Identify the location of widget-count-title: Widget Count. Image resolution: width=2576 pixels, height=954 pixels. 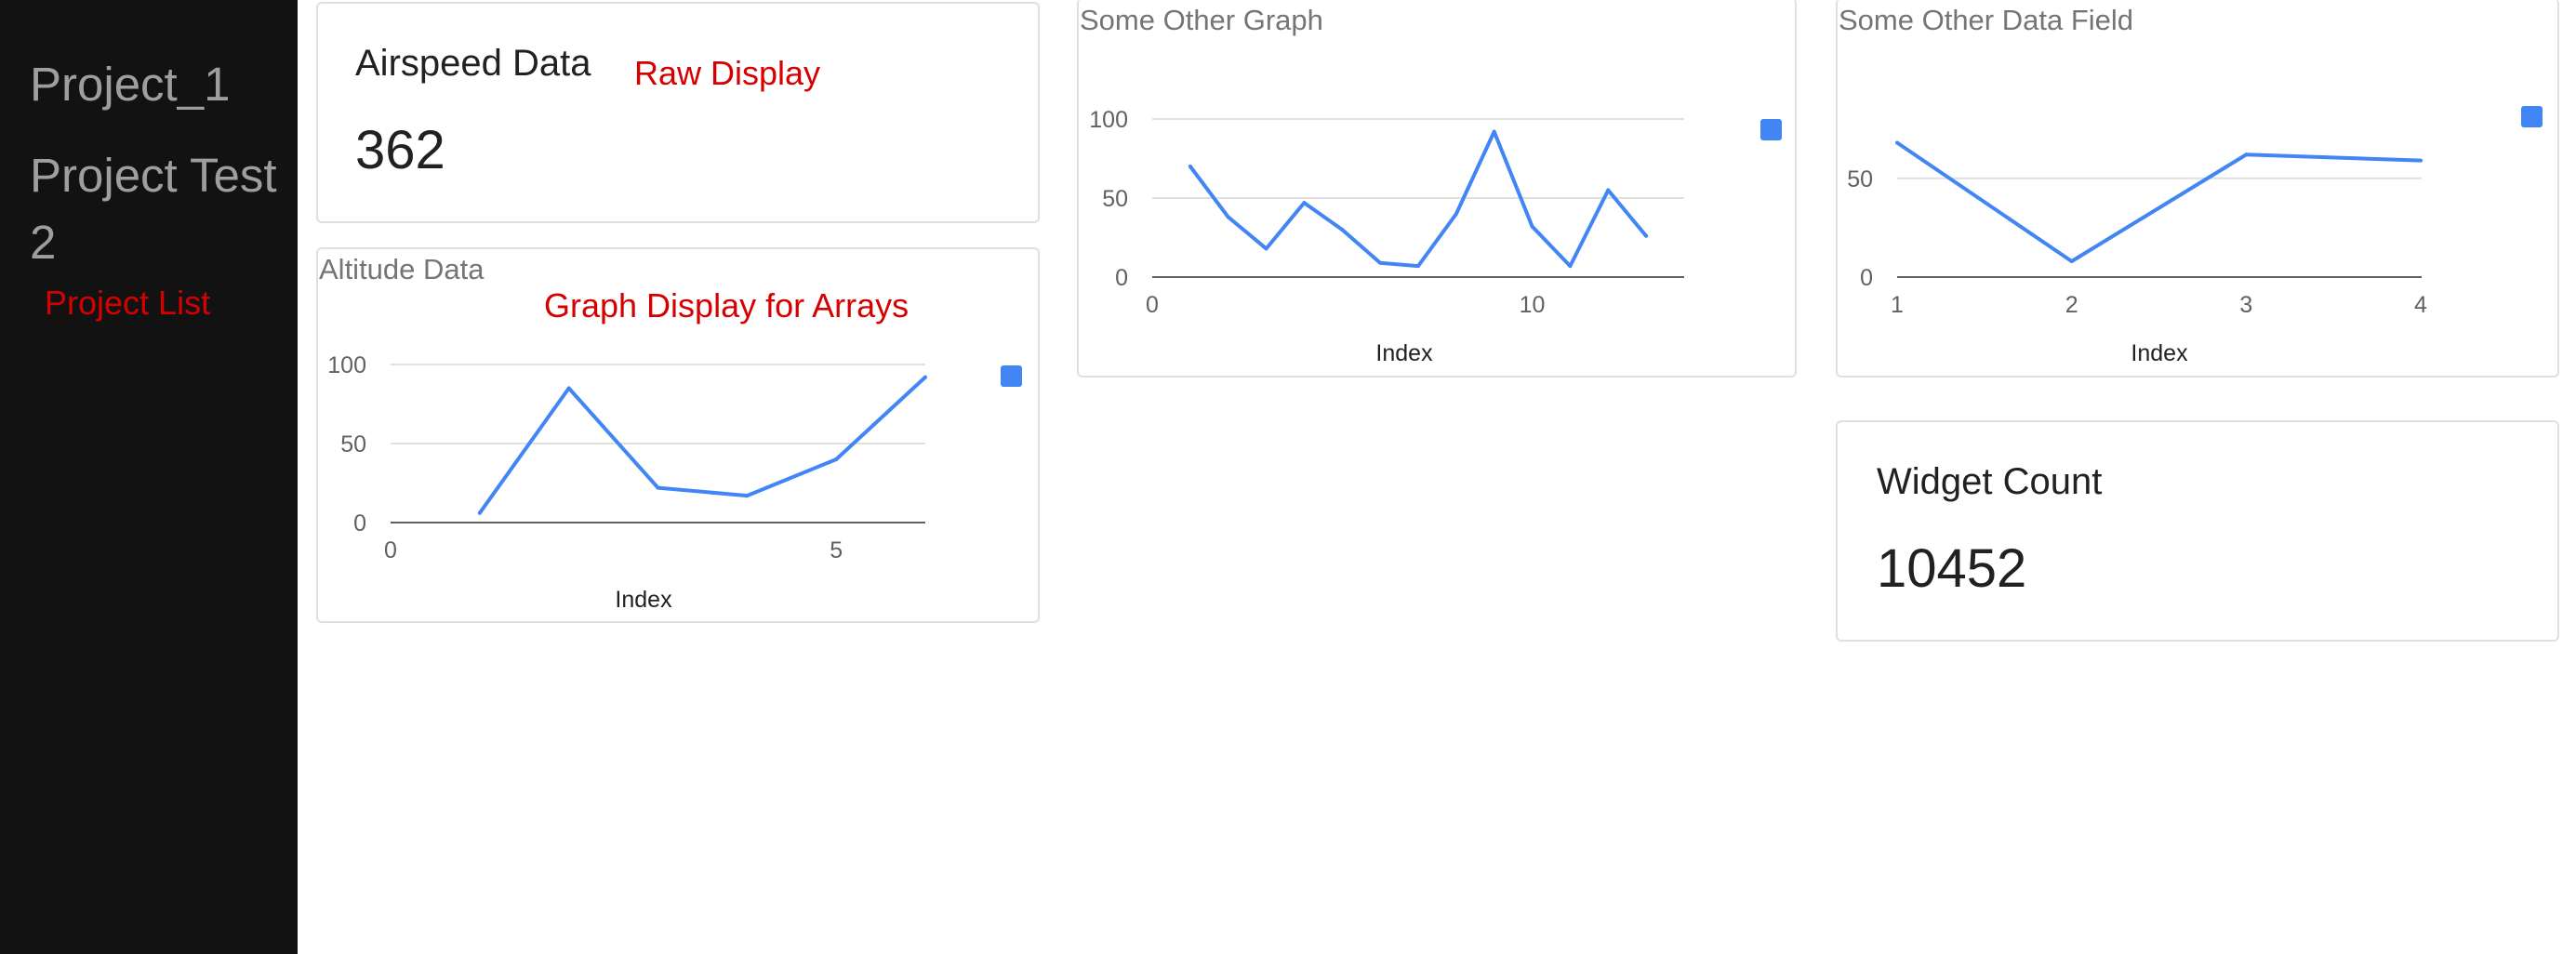
(1990, 481).